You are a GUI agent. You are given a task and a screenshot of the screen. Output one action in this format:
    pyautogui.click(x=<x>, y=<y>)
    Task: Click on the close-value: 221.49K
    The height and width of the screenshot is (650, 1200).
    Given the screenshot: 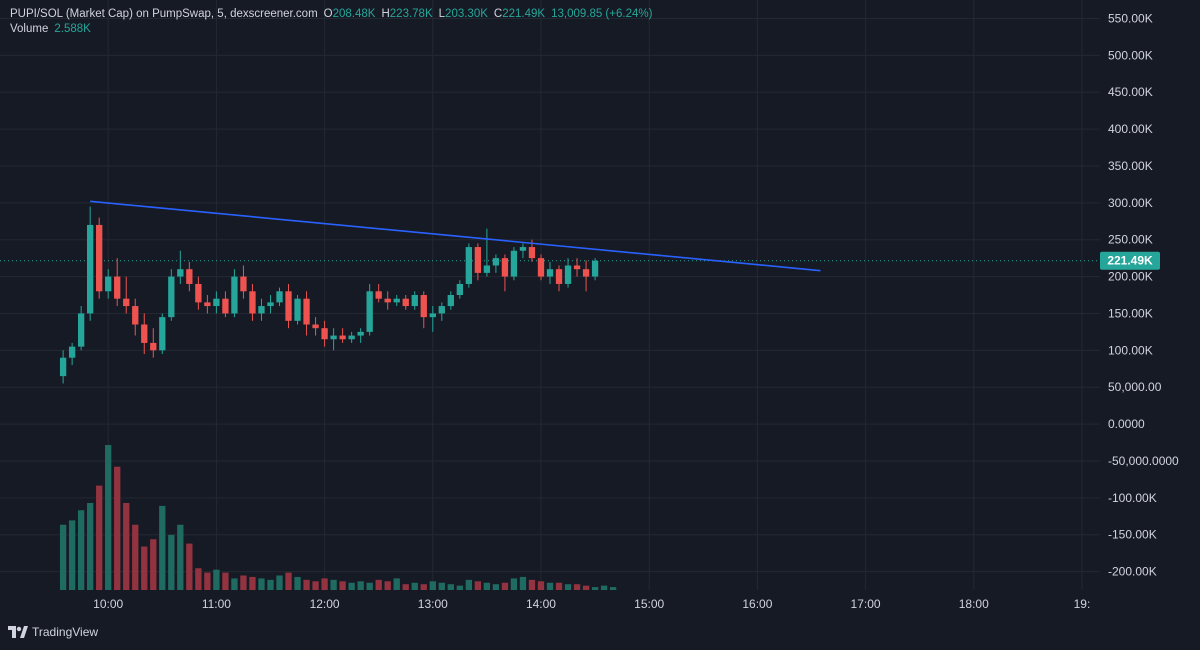 What is the action you would take?
    pyautogui.click(x=524, y=14)
    